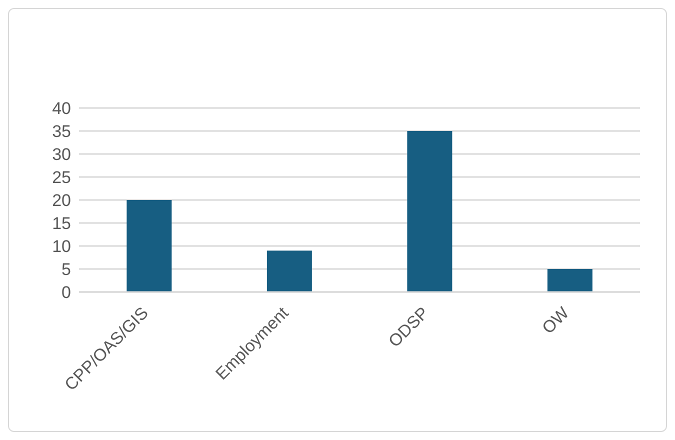  Describe the element at coordinates (61, 154) in the screenshot. I see `y-tick-label: 30` at that location.